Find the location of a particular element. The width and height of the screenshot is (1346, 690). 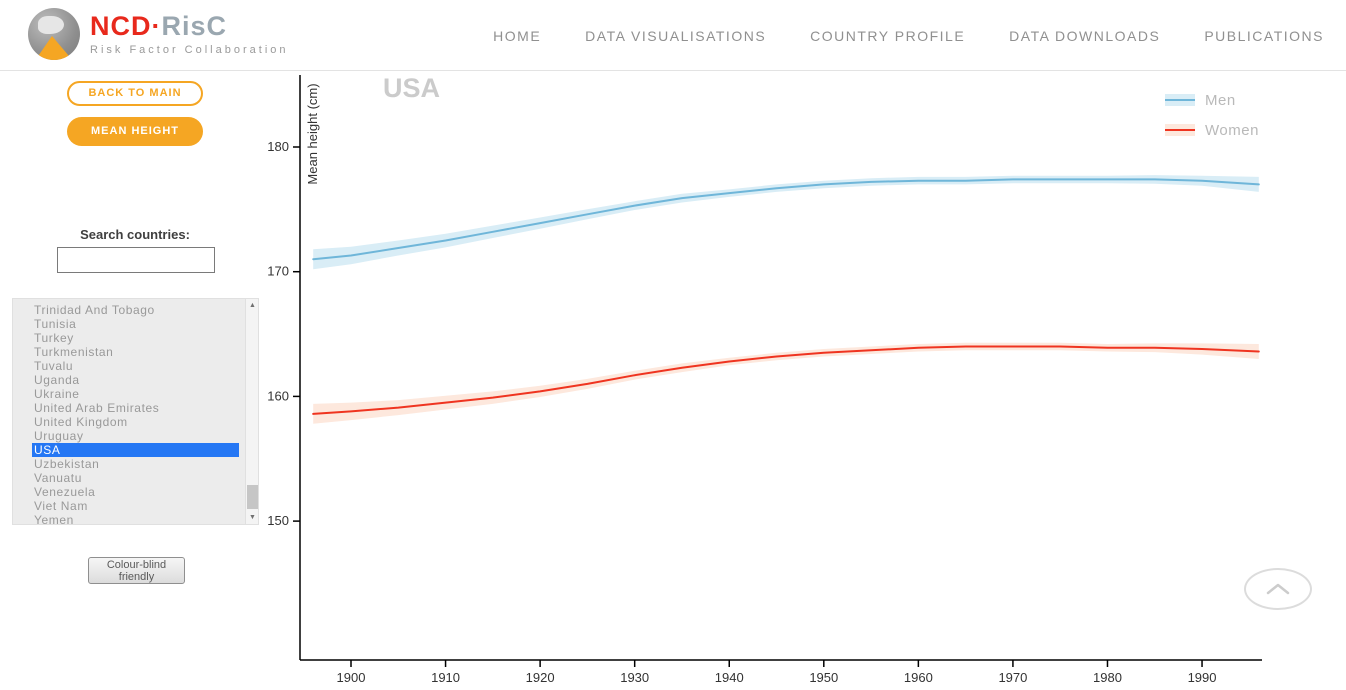

globe-logo-icon is located at coordinates (54, 34).